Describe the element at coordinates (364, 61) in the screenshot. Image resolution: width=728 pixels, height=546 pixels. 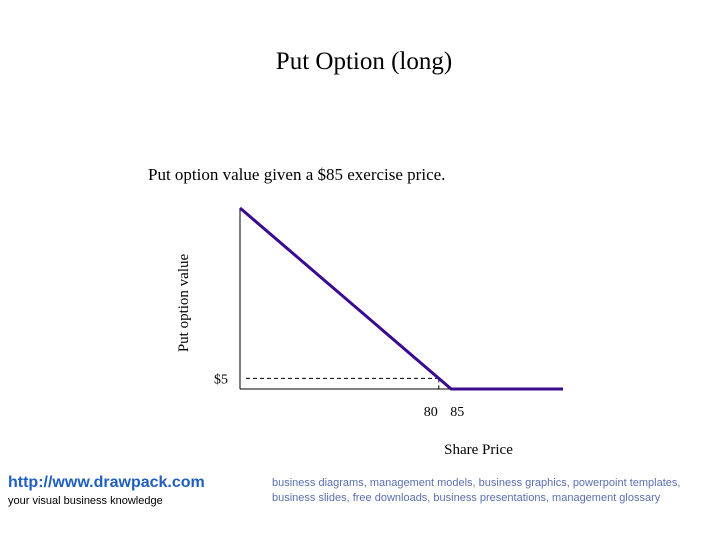
I see `chart-title: Put Option (long)` at that location.